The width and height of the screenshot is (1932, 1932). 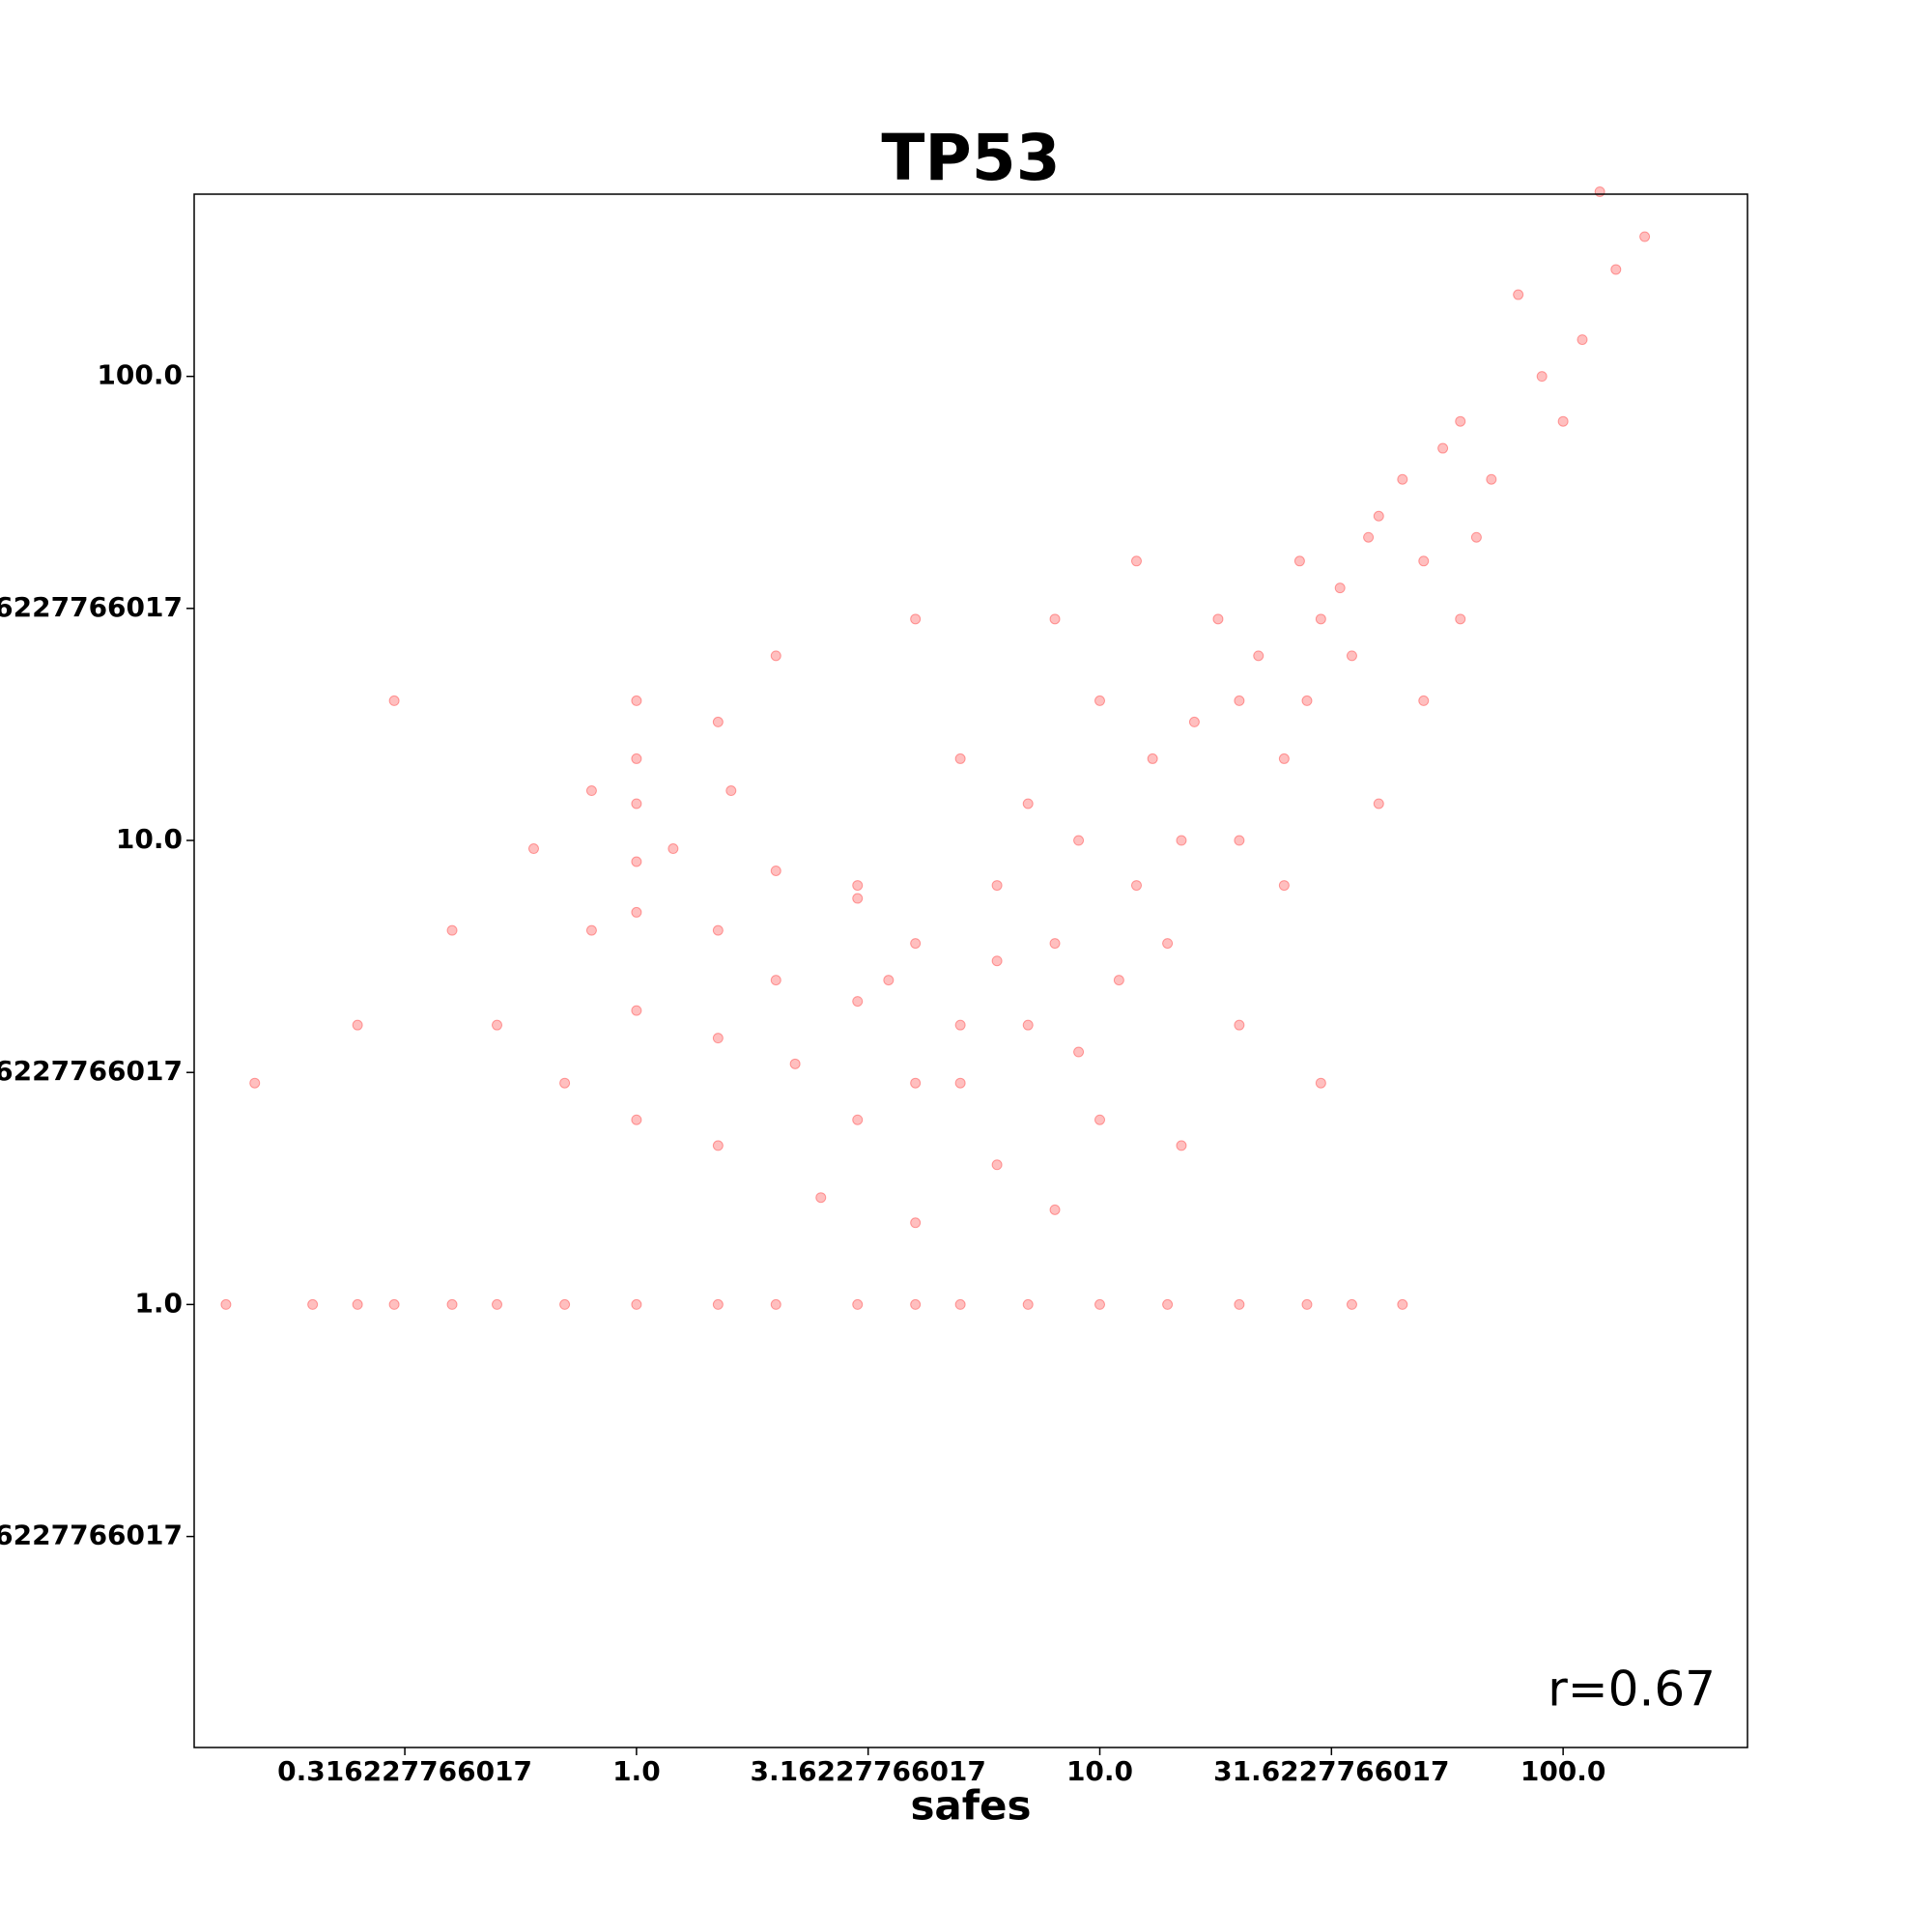 I want to click on y-tick-label: 31.6227766017, so click(x=91, y=607).